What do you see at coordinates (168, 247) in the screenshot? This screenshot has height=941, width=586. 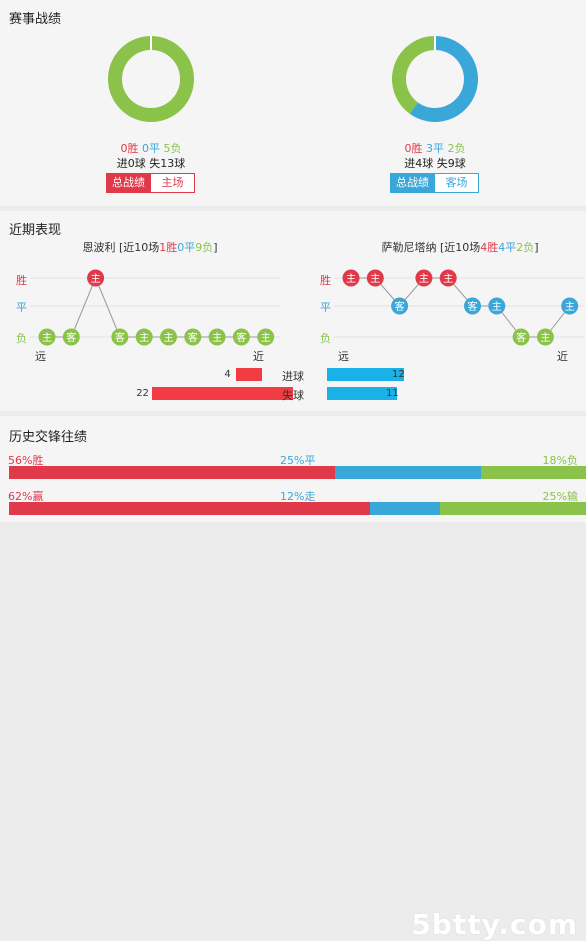 I see `left-form-wins: 1胜` at bounding box center [168, 247].